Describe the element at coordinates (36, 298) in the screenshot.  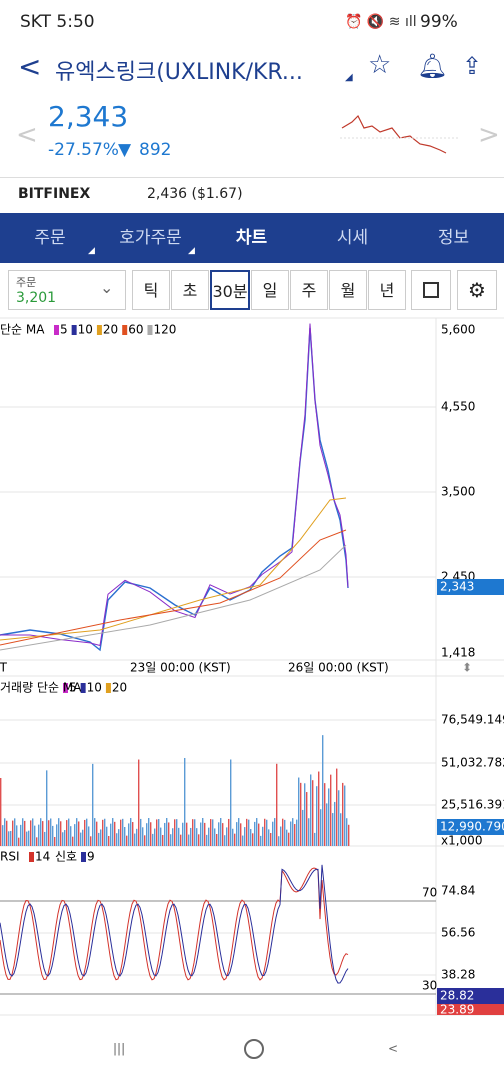
I see `order-select-value: 3,201` at that location.